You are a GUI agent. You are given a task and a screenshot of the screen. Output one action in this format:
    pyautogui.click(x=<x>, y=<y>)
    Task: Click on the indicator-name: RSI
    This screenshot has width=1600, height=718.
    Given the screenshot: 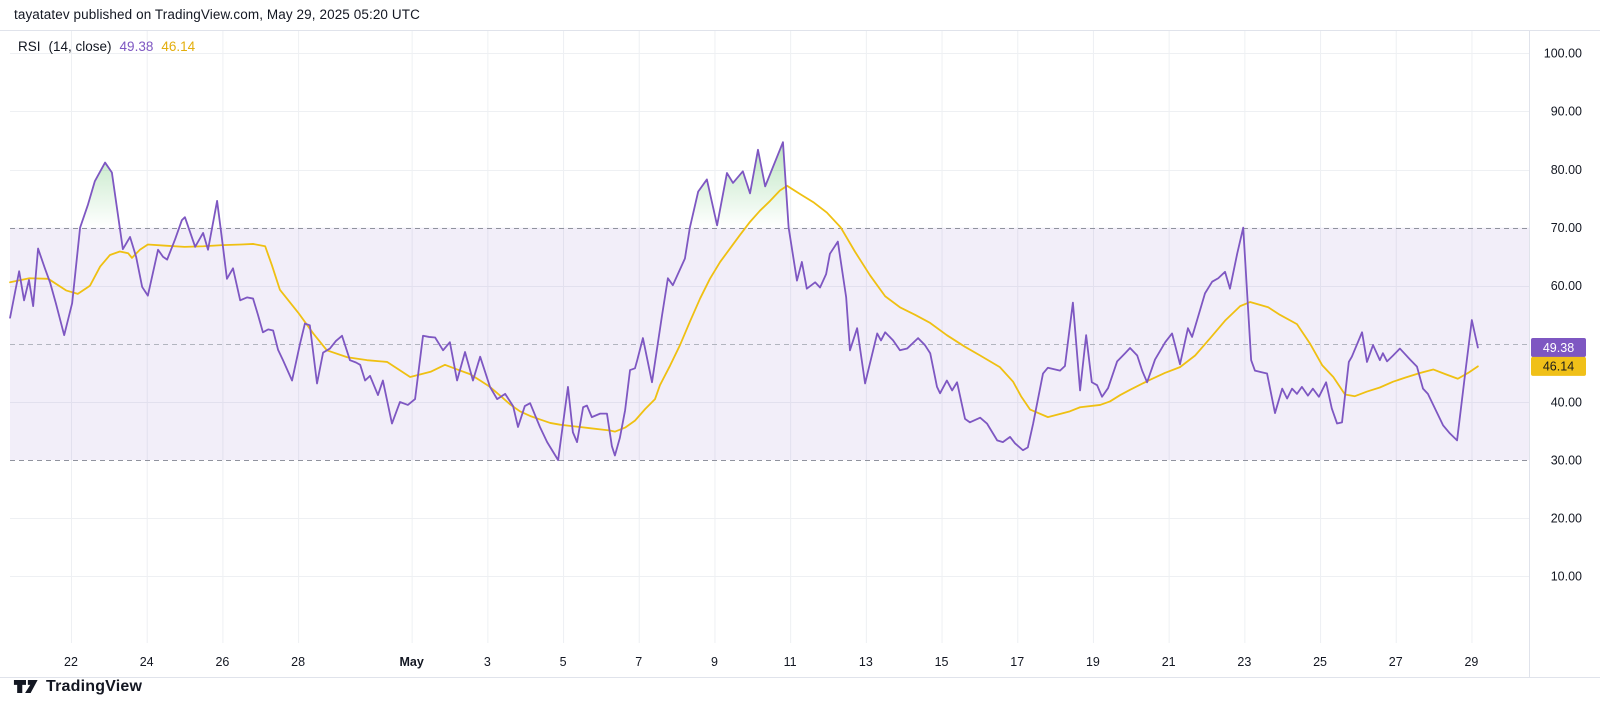 What is the action you would take?
    pyautogui.click(x=29, y=46)
    